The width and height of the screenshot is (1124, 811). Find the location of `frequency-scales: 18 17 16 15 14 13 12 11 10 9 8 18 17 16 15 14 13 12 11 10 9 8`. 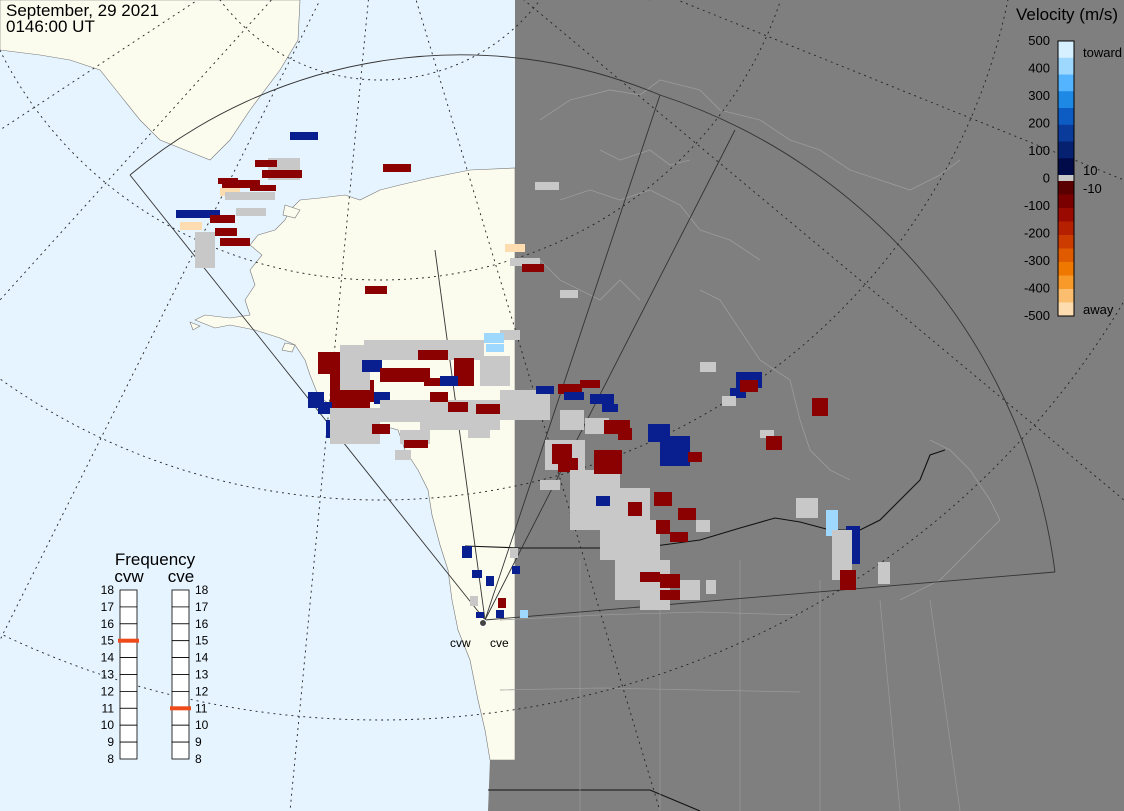

frequency-scales: 18 17 16 15 14 13 12 11 10 9 8 18 17 16 15 14 13 12 11 10 9 8 is located at coordinates (155, 674).